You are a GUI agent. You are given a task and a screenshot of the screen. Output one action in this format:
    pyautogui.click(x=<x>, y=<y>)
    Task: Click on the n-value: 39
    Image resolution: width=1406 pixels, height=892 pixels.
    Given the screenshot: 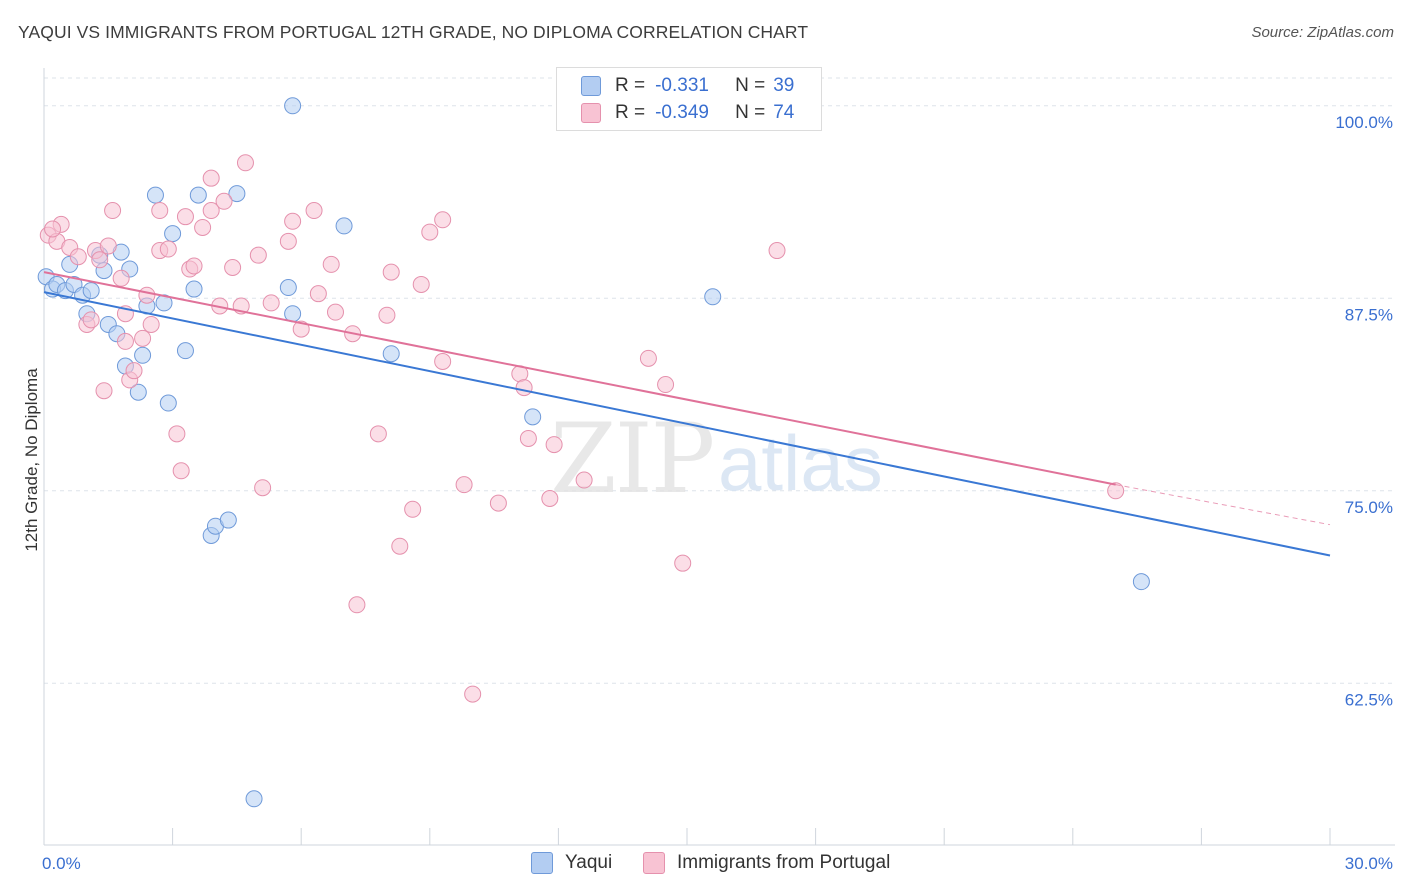 What is the action you would take?
    pyautogui.click(x=784, y=85)
    